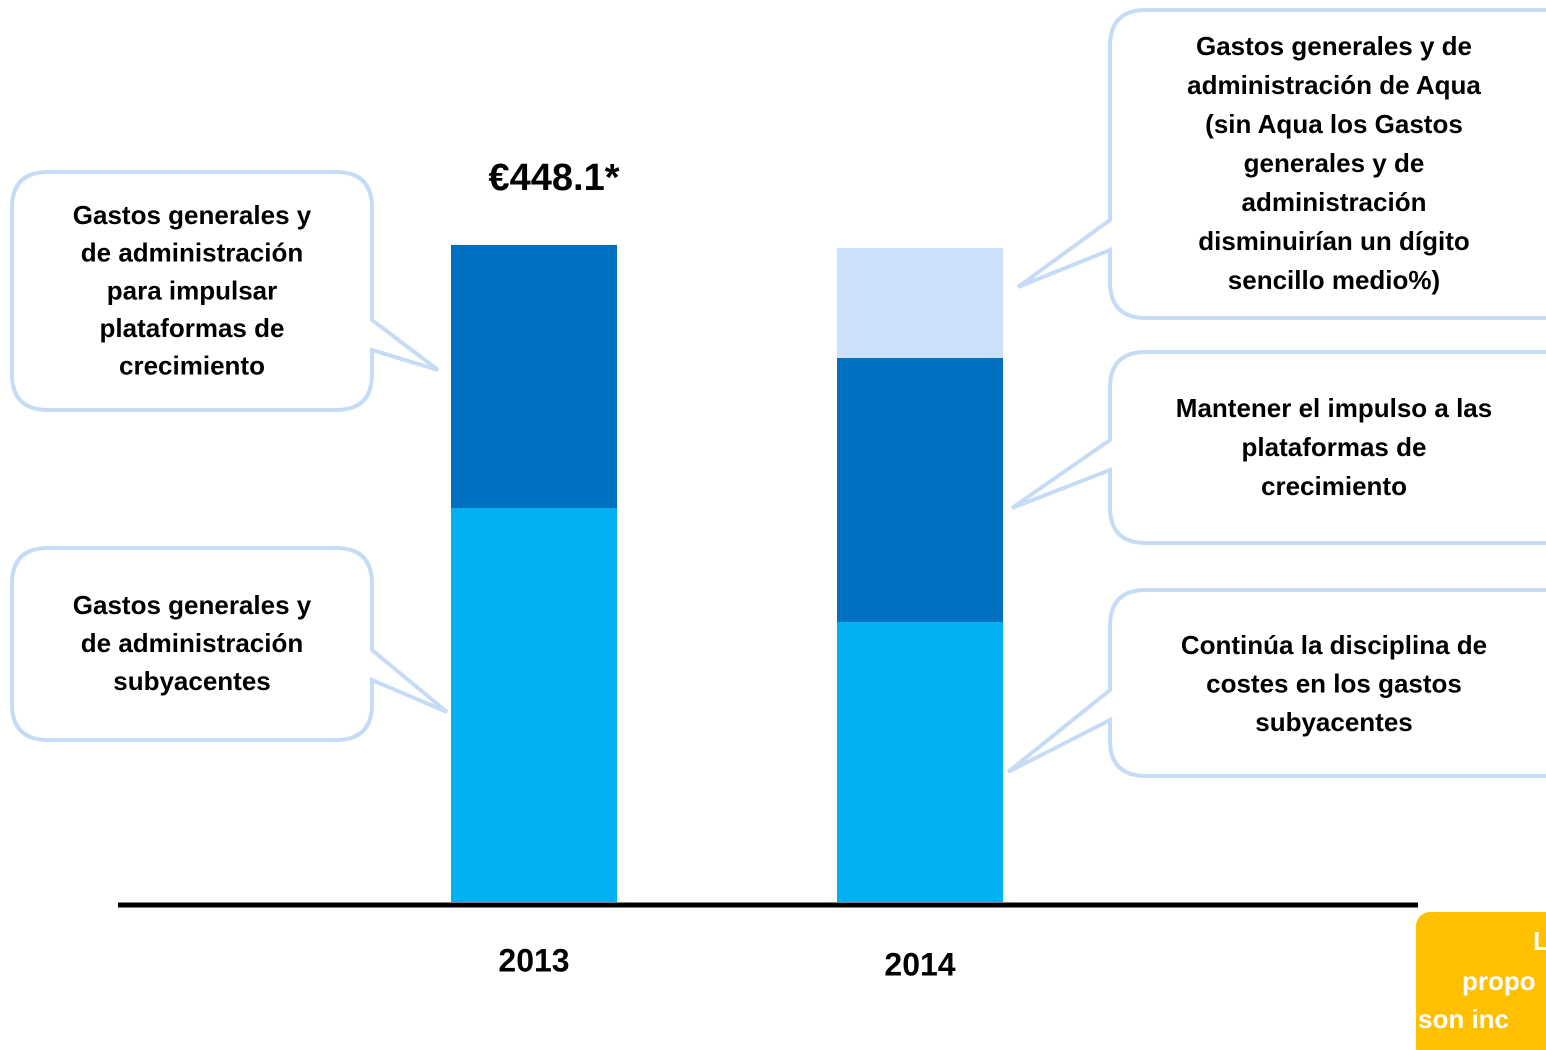 The image size is (1546, 1050). Describe the element at coordinates (1499, 981) in the screenshot. I see `note-text: propo` at that location.